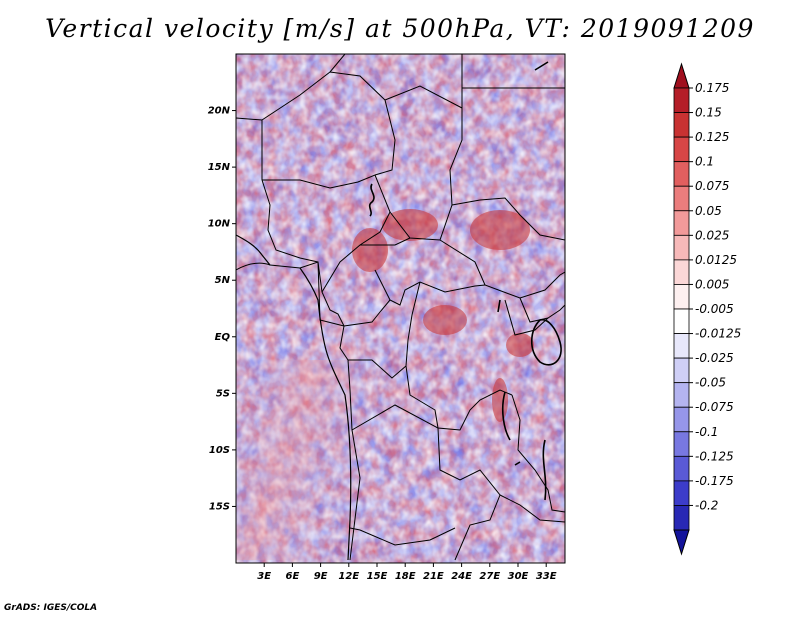  I want to click on colorbar-top-arrow, so click(681, 75).